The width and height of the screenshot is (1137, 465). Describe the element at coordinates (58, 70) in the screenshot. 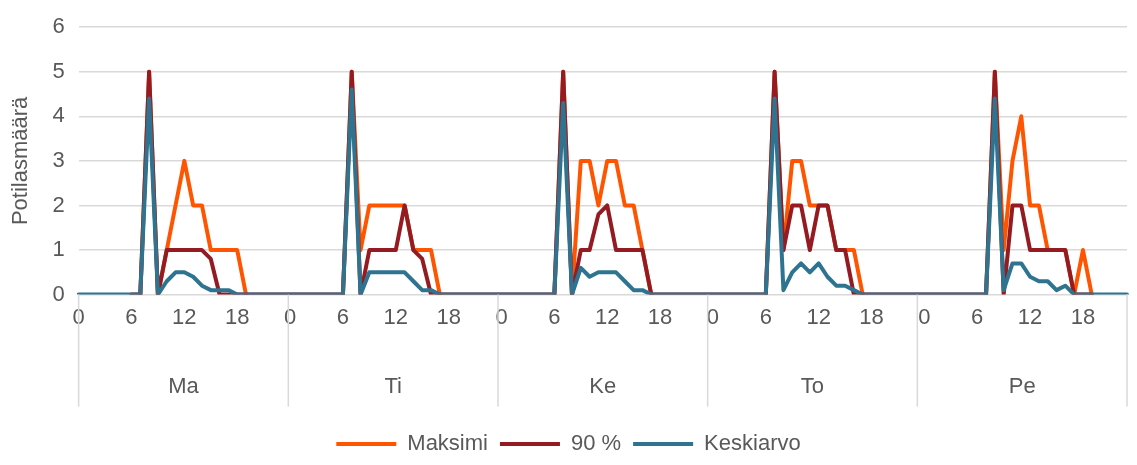

I see `y-tick-label: 5` at that location.